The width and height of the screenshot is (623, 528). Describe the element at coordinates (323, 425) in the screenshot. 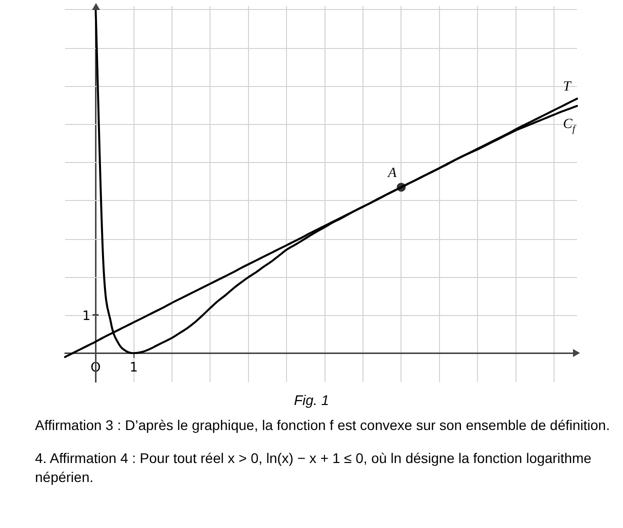

I see `text: Affirmation 3 : D’après le graphique, la fonction f est convexe sur son ensemble de définition.` at that location.